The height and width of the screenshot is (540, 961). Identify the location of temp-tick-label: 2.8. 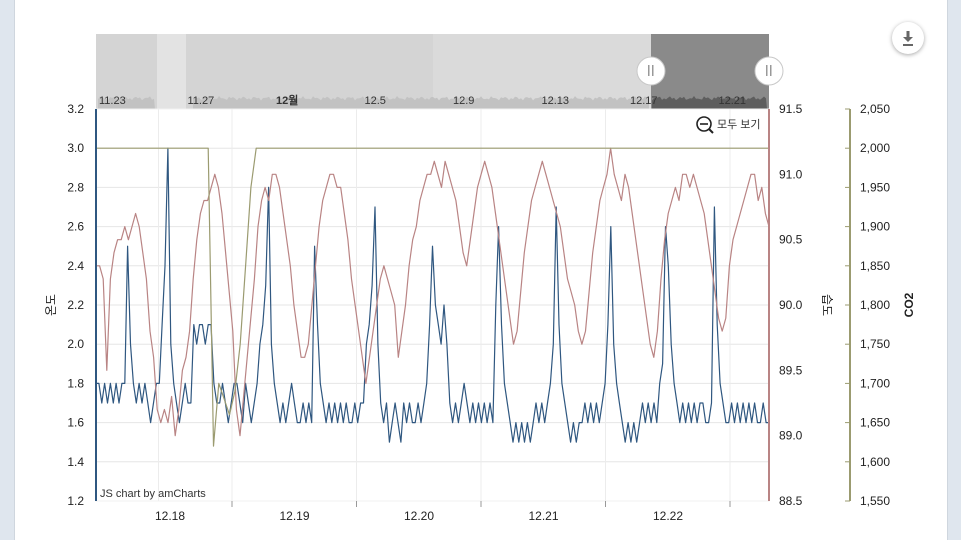
(75, 187).